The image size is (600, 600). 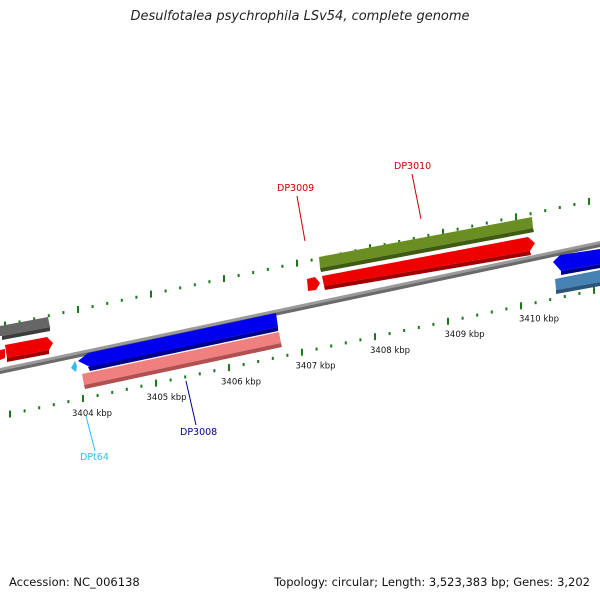 I want to click on feature-pink-dp3008, so click(x=182, y=360).